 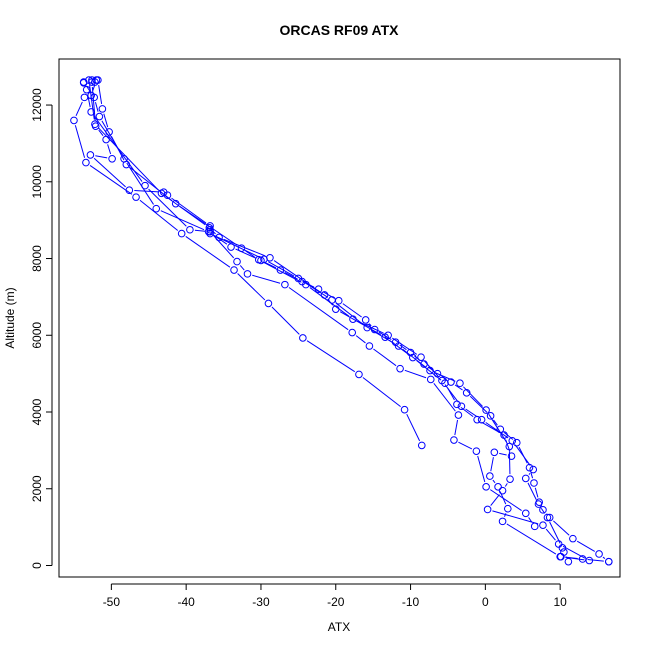 I want to click on x-tick-label: -30, so click(x=261, y=602).